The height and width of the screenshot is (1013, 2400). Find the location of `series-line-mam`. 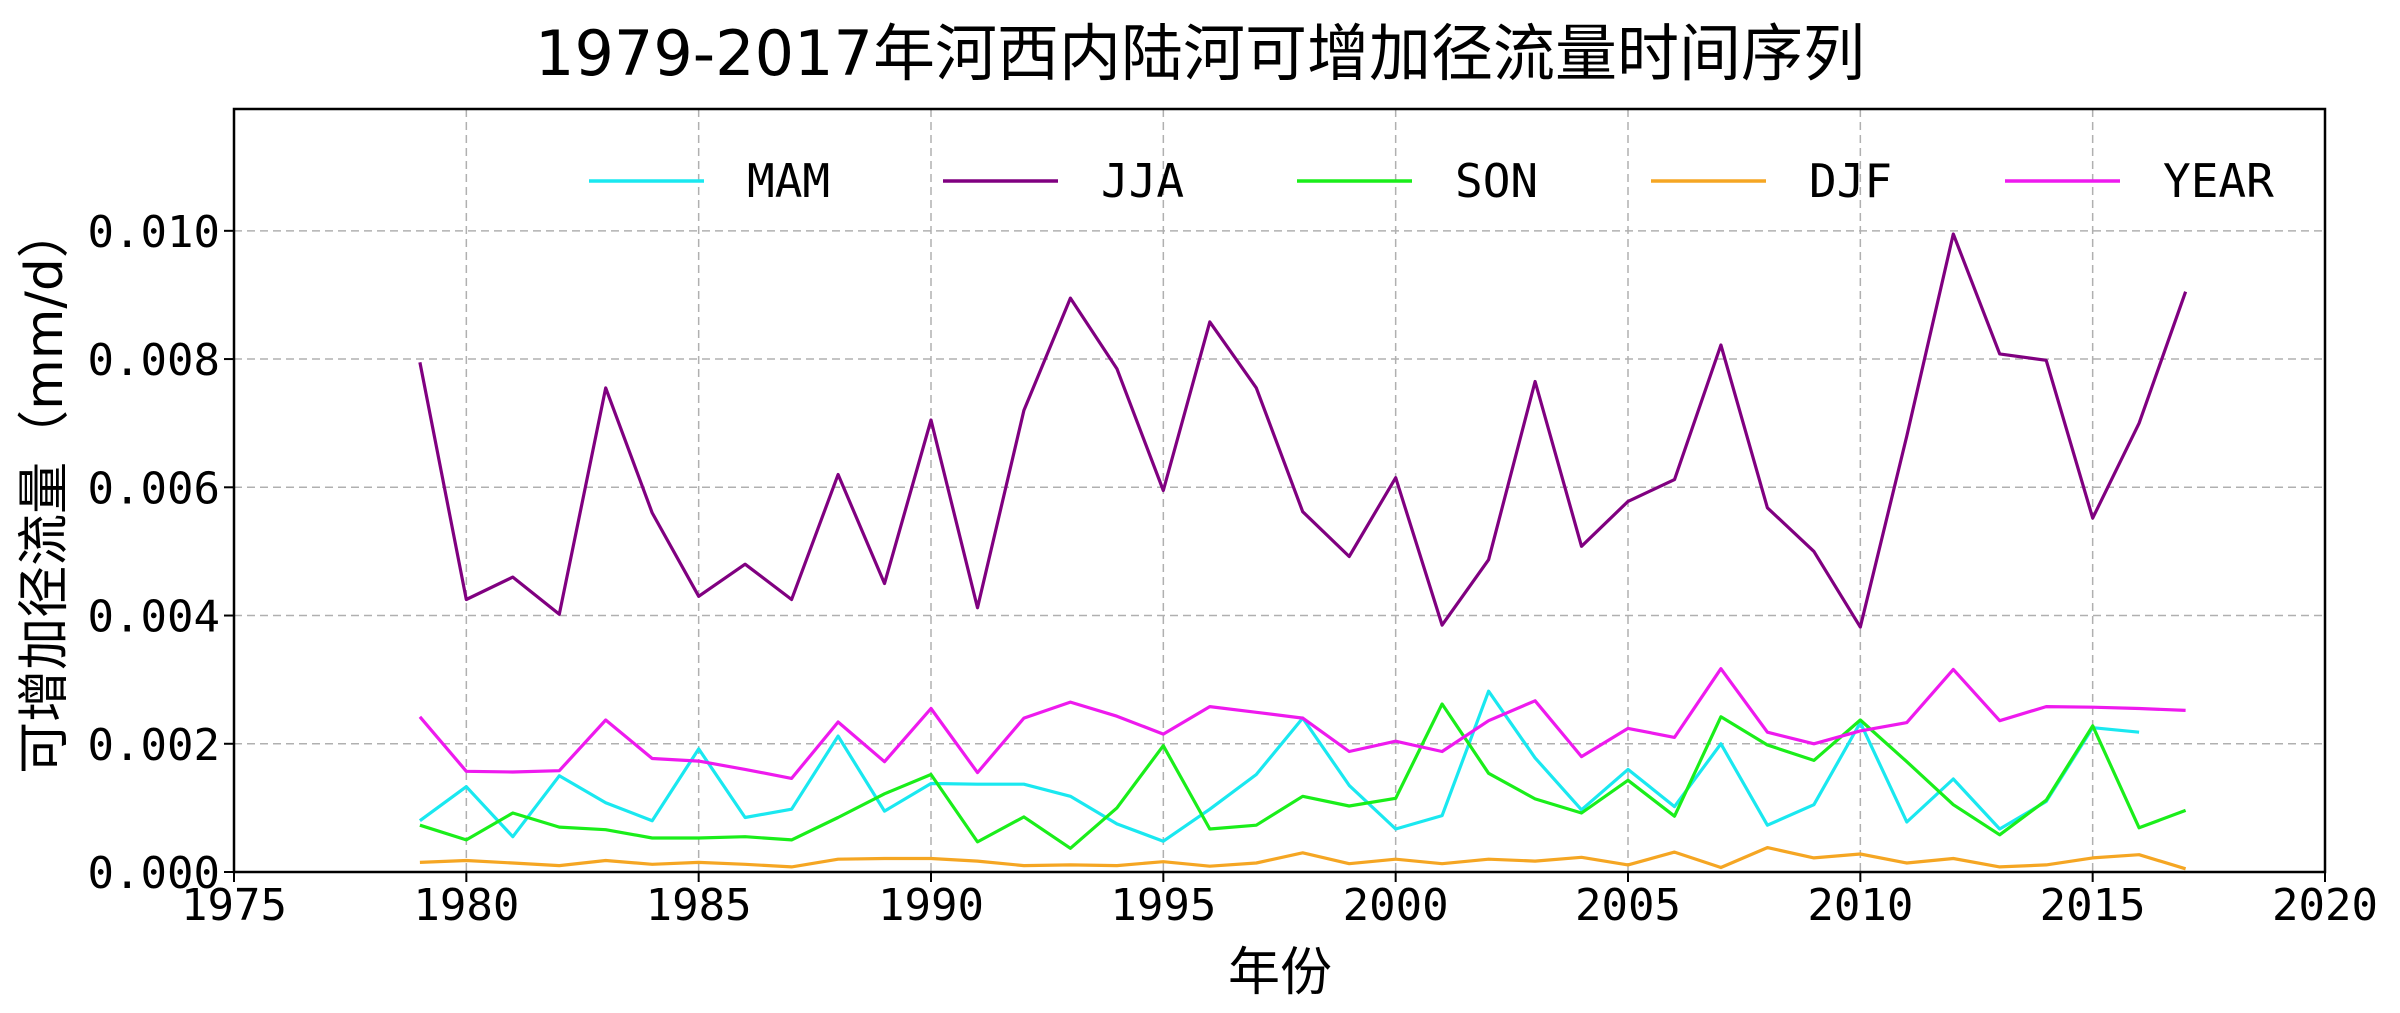

series-line-mam is located at coordinates (1279, 766).